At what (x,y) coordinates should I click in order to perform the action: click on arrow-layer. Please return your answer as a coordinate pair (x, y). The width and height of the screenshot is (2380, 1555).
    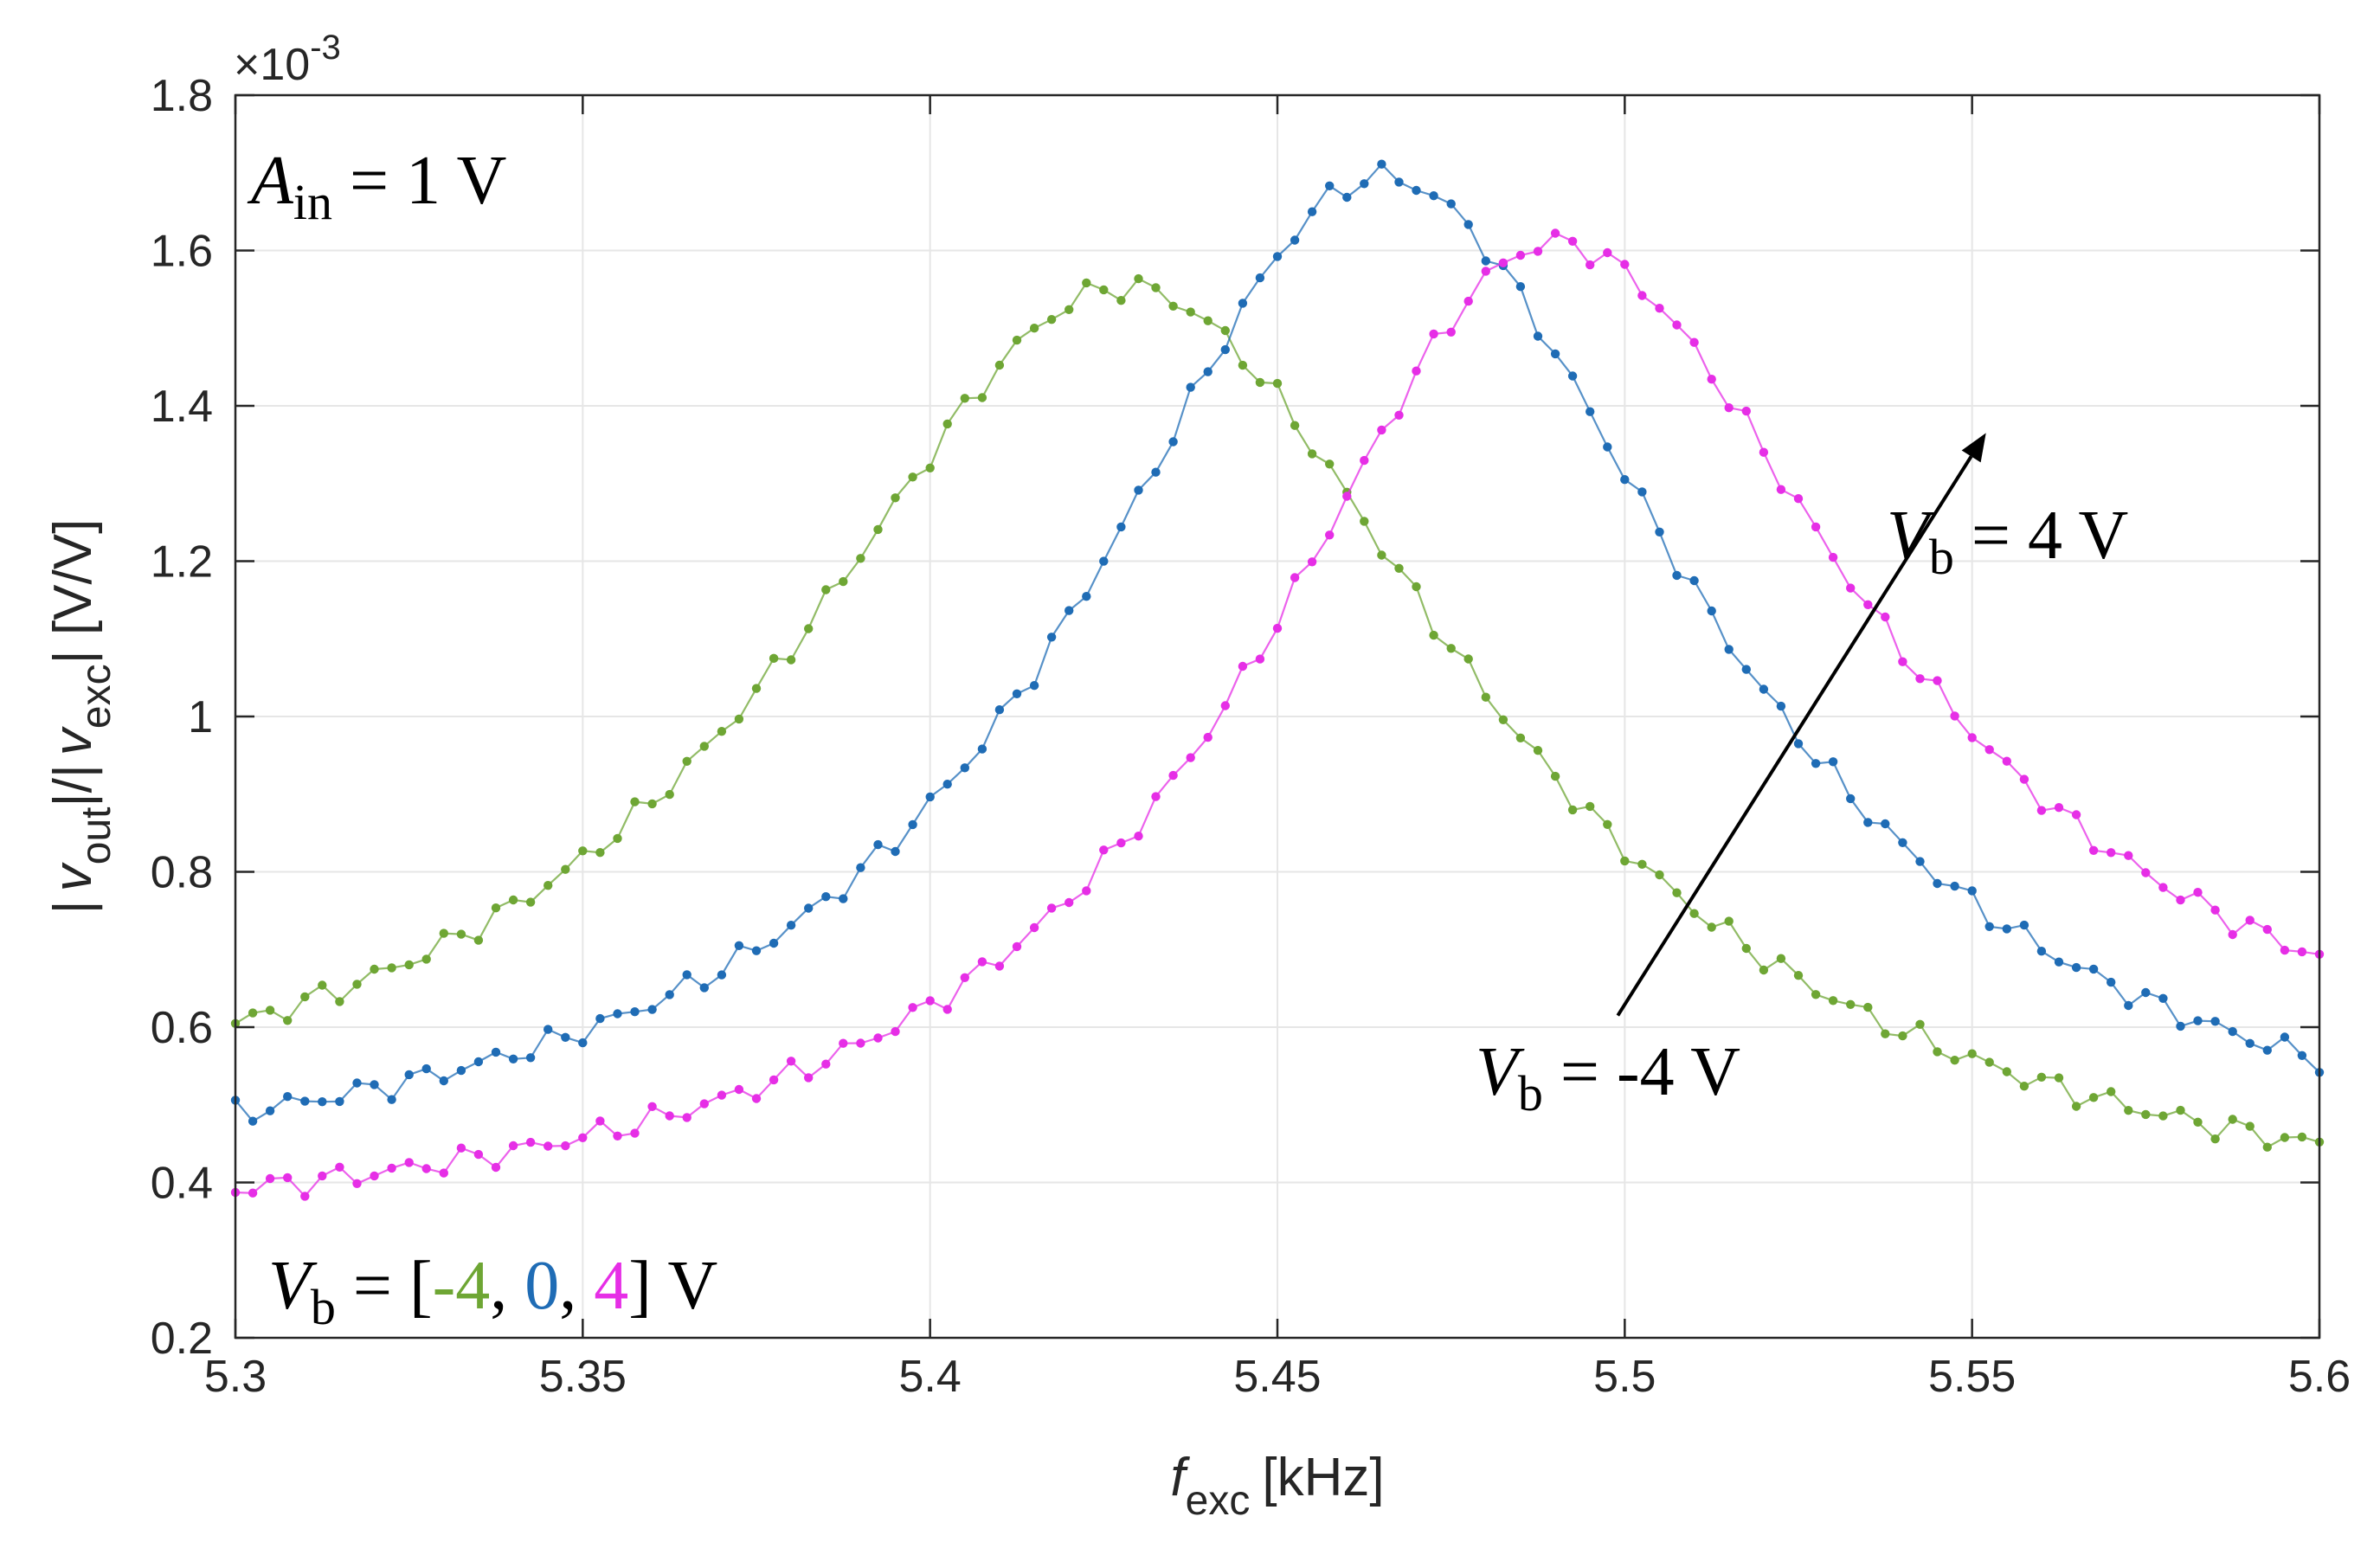
    Looking at the image, I should click on (1801, 725).